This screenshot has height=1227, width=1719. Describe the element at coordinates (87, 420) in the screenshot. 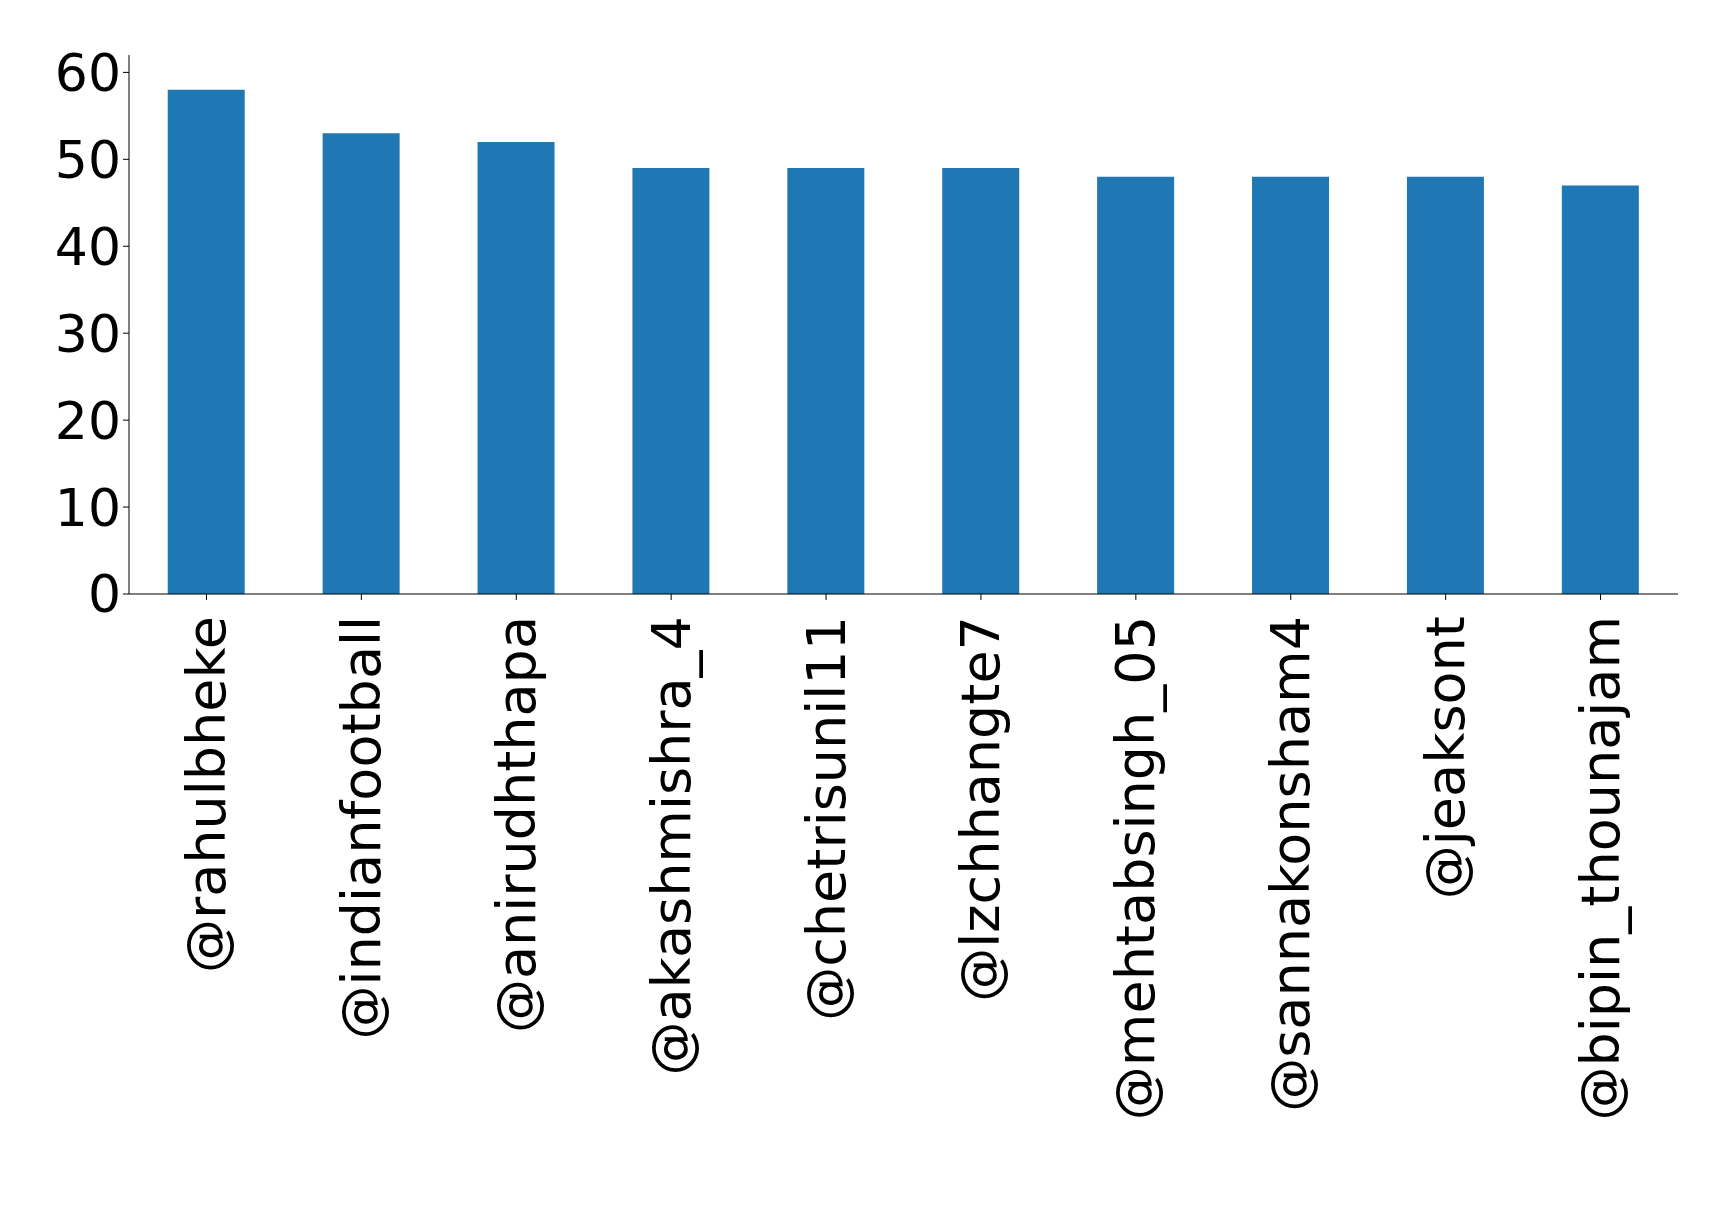

I see `y-tick-label: 20` at that location.